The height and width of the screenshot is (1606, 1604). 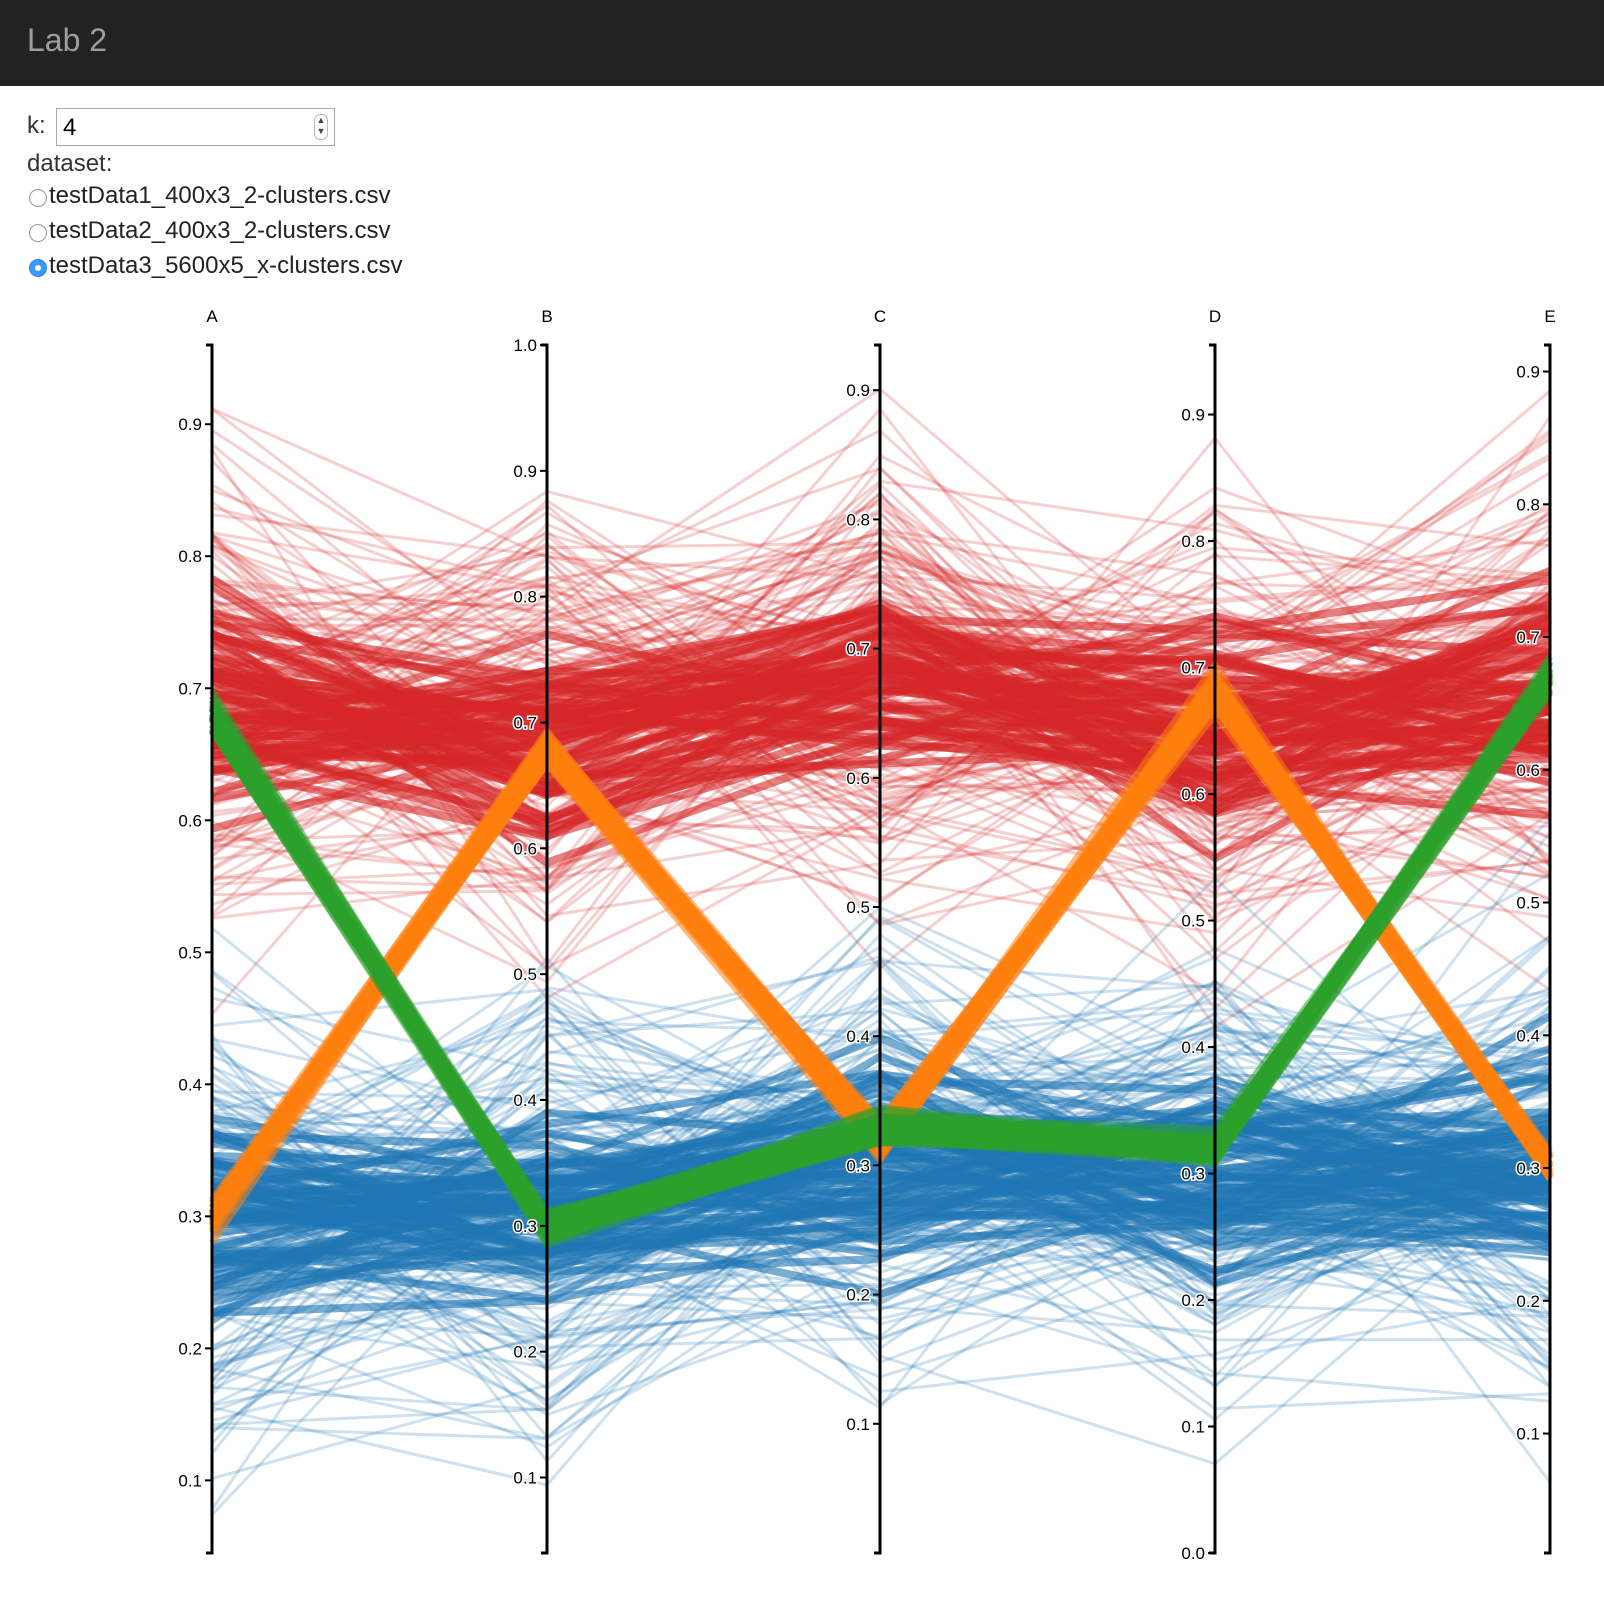 I want to click on axis-e: E 0.1 0.2 0.3 0.4 0.5 0.6 0.7 0.8 0.9, so click(x=1535, y=931).